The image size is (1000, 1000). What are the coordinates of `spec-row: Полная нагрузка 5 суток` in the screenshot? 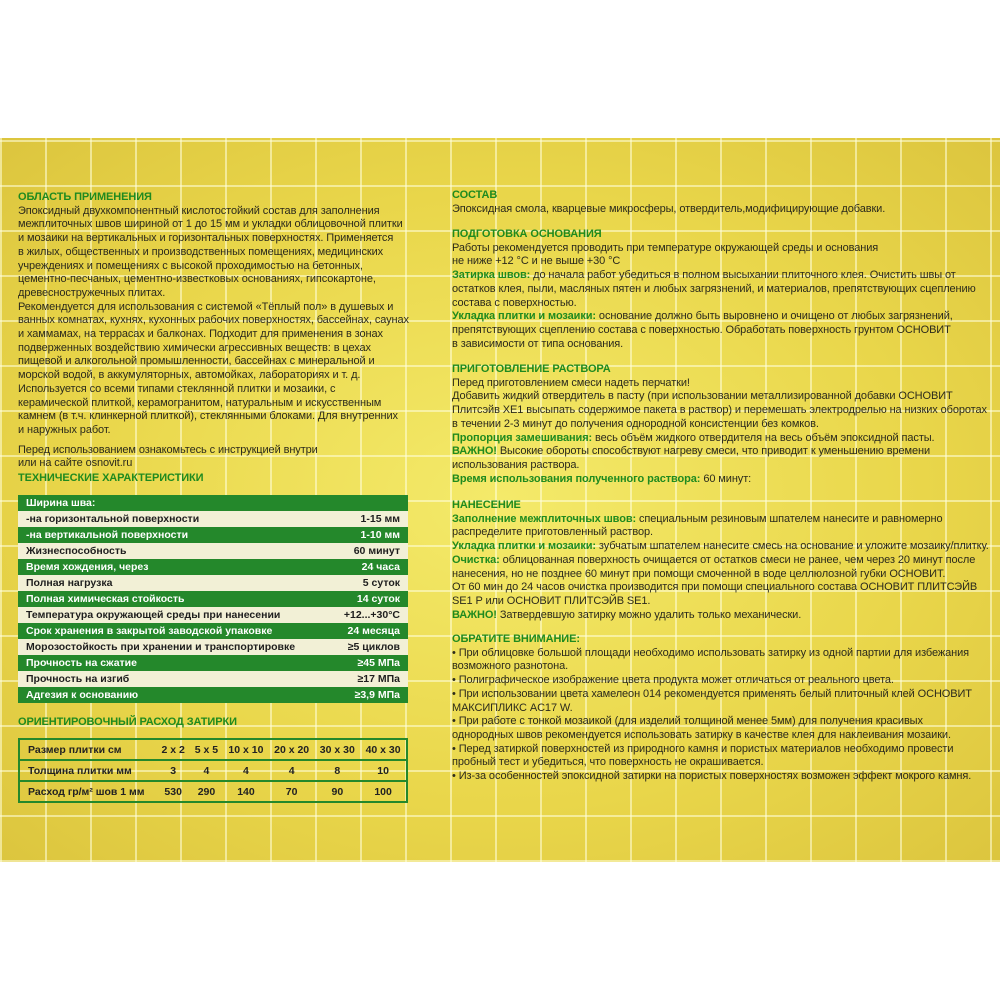 It's located at (213, 583).